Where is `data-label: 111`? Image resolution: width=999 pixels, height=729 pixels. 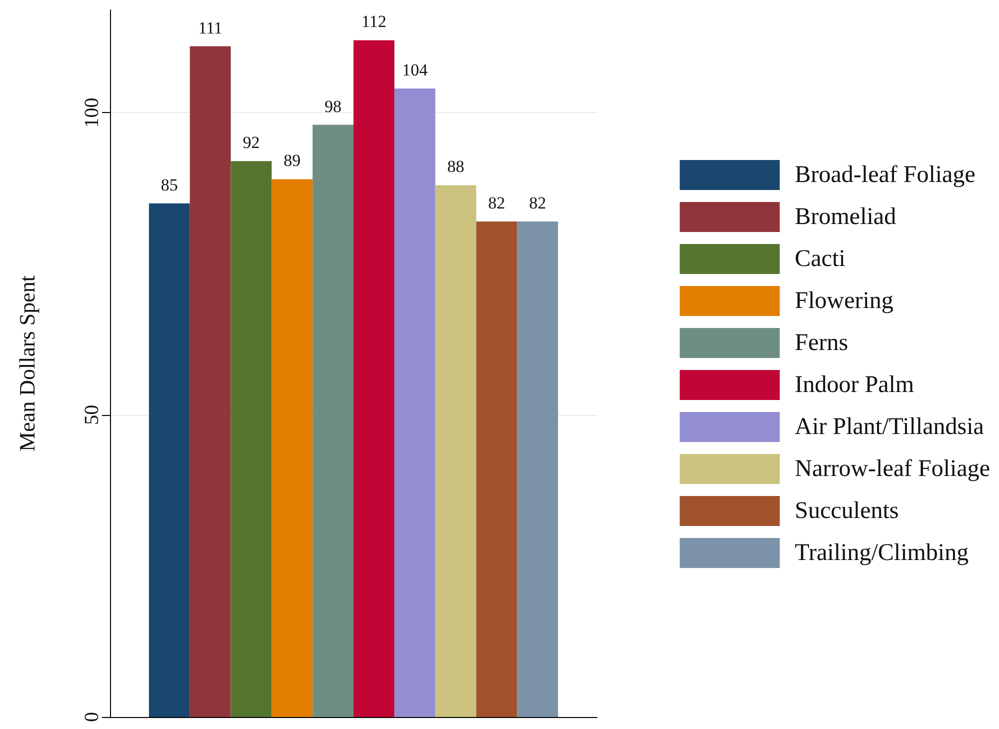
data-label: 111 is located at coordinates (210, 28).